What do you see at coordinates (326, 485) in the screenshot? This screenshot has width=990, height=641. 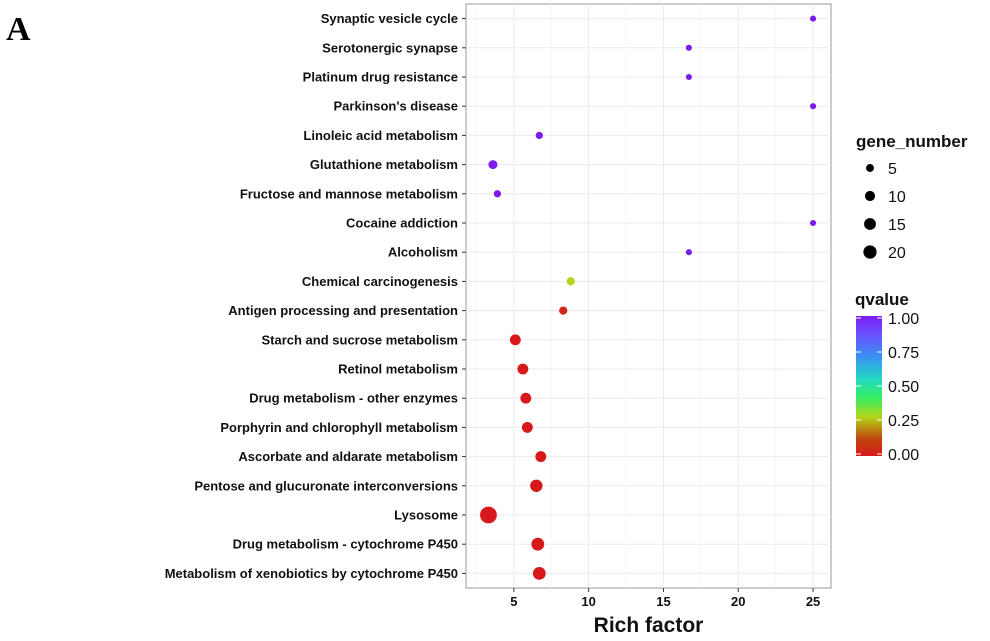 I see `category-label: Pentose and glucuronate interconversions` at bounding box center [326, 485].